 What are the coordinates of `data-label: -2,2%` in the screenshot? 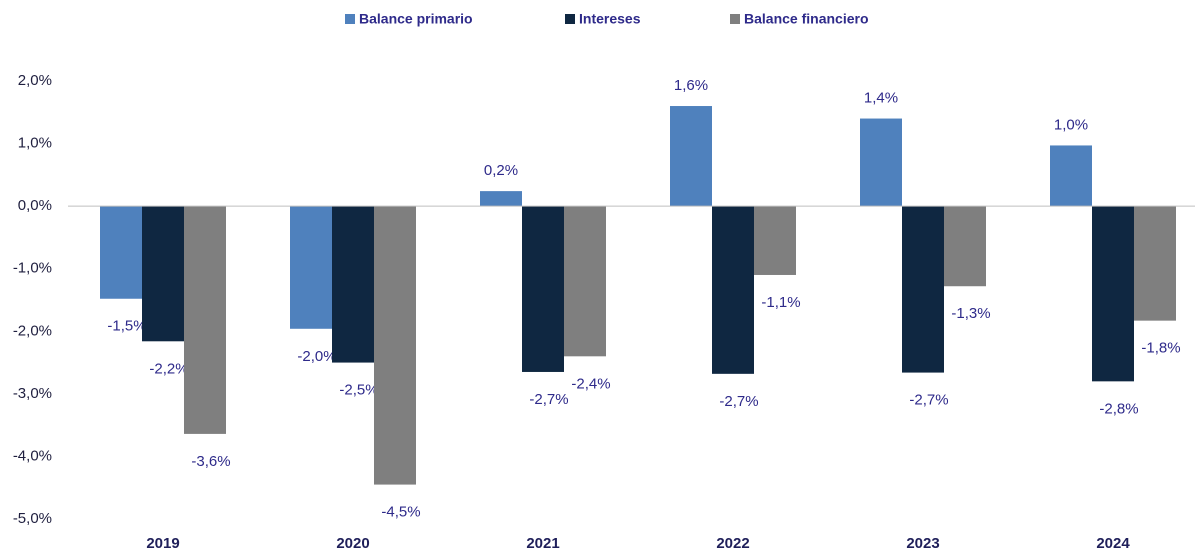 It's located at (168, 368).